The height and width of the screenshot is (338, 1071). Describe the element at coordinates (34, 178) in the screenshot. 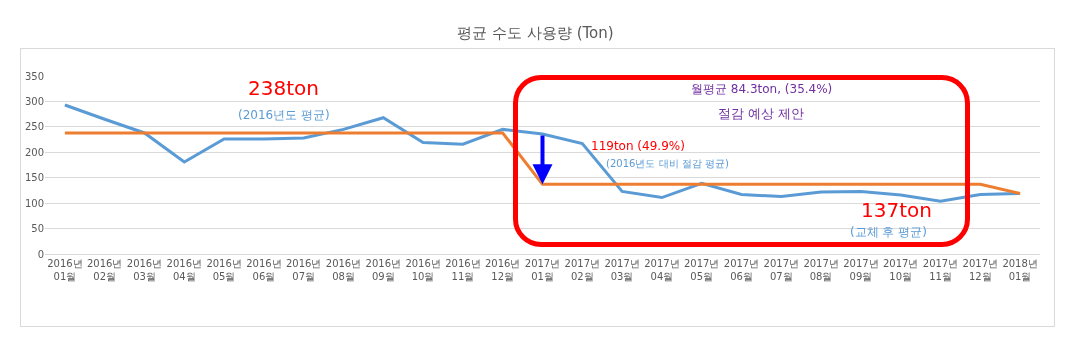

I see `y-tick-label: 150` at that location.